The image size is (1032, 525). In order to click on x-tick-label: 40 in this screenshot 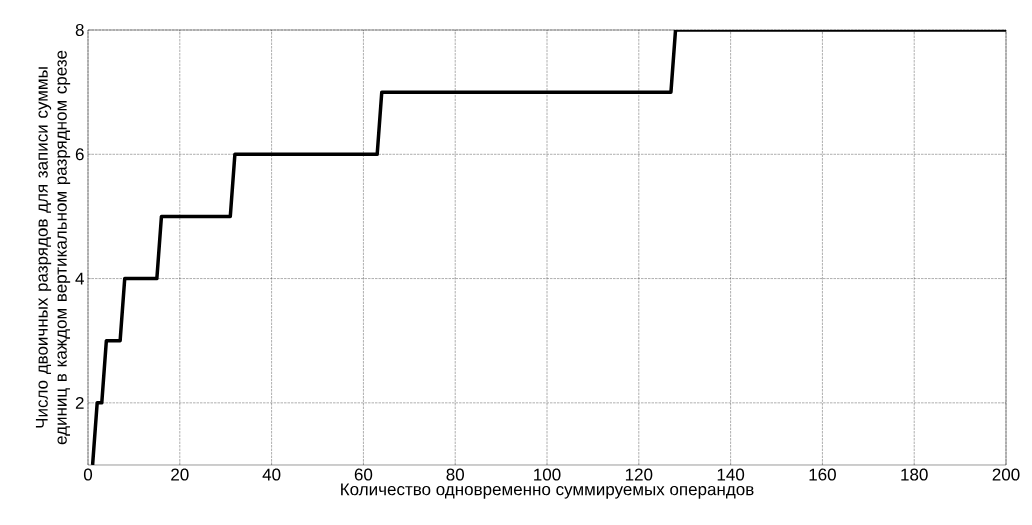, I will do `click(271, 474)`.